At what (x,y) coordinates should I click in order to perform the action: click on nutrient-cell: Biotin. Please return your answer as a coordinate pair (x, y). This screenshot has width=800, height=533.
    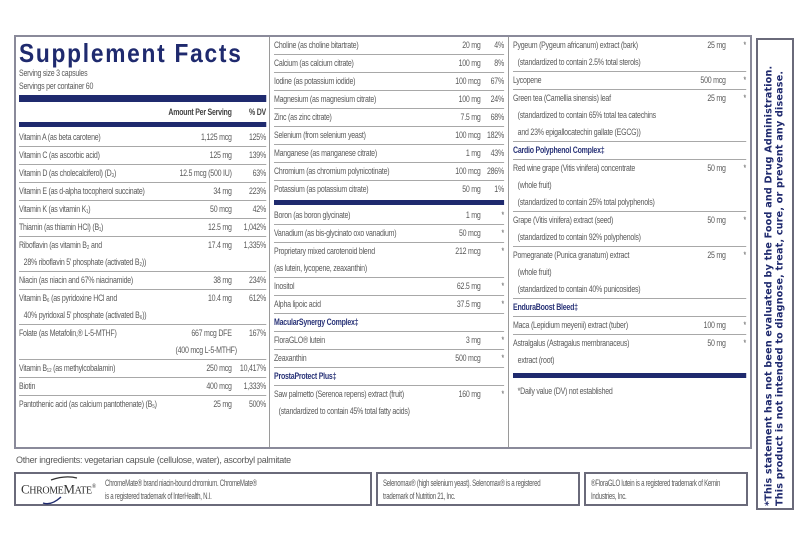
    Looking at the image, I should click on (97, 386).